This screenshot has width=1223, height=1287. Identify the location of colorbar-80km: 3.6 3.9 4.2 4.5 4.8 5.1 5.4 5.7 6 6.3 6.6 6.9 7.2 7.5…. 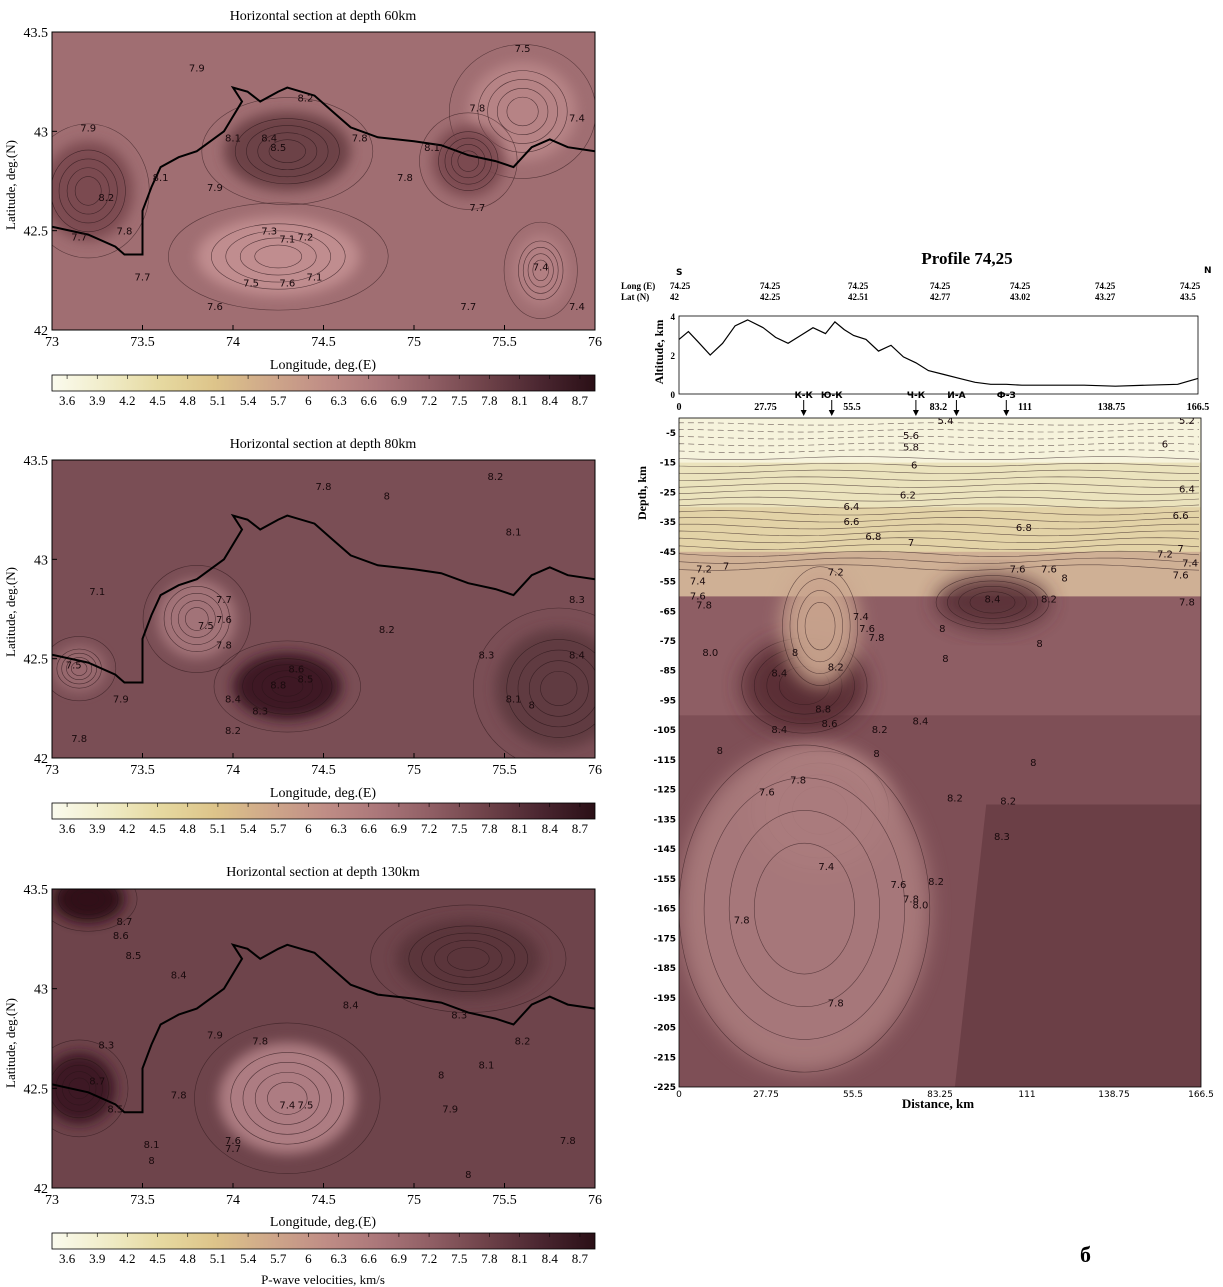
(323, 819).